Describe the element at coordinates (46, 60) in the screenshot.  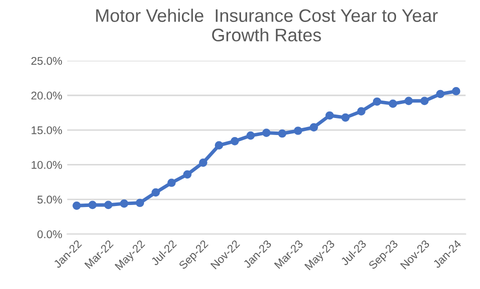
I see `y-tick-label: 25.0%` at that location.